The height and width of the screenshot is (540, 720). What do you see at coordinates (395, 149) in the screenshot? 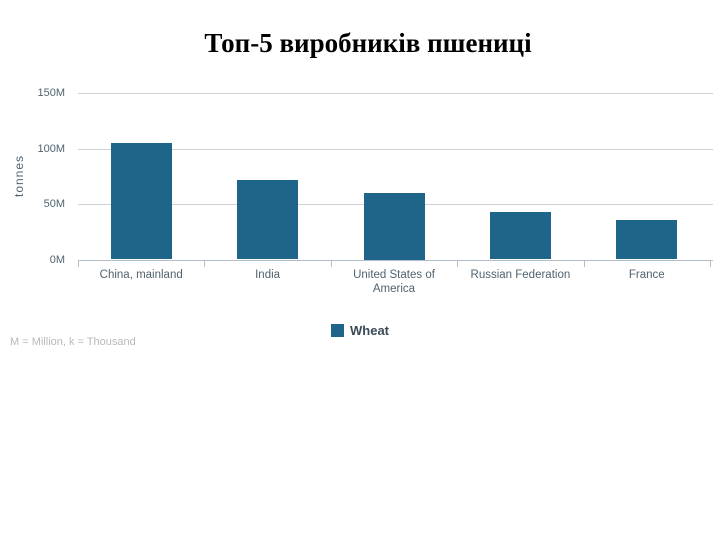
I see `gridline-100M` at bounding box center [395, 149].